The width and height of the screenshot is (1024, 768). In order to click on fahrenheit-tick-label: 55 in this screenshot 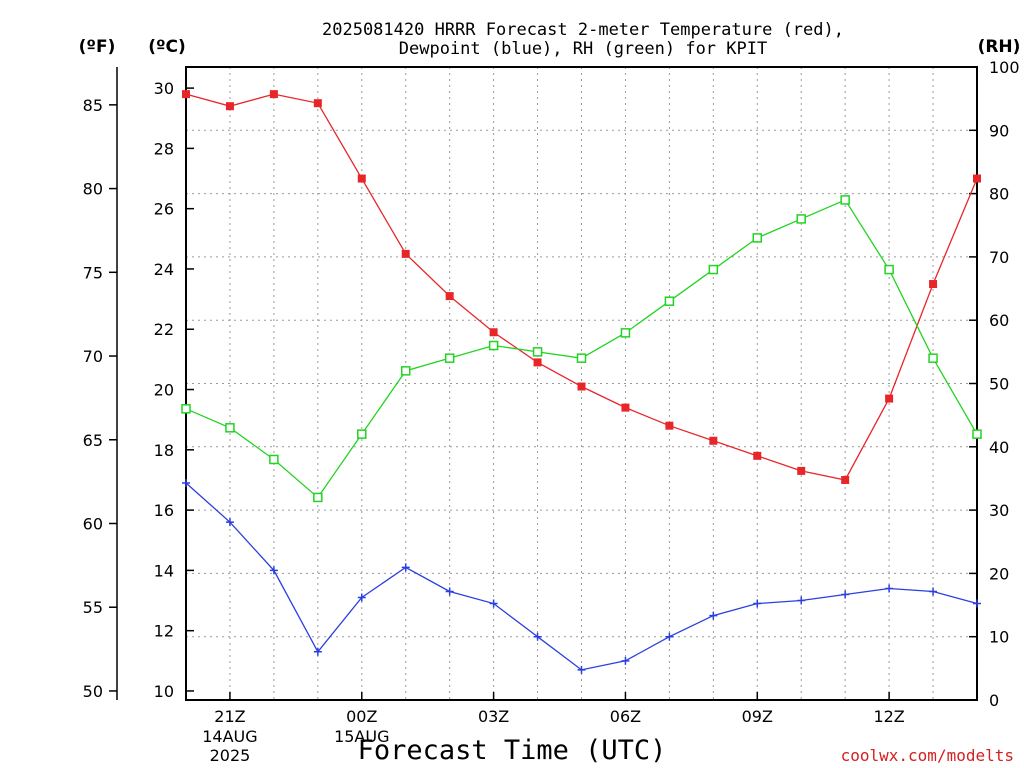, I will do `click(93, 607)`.